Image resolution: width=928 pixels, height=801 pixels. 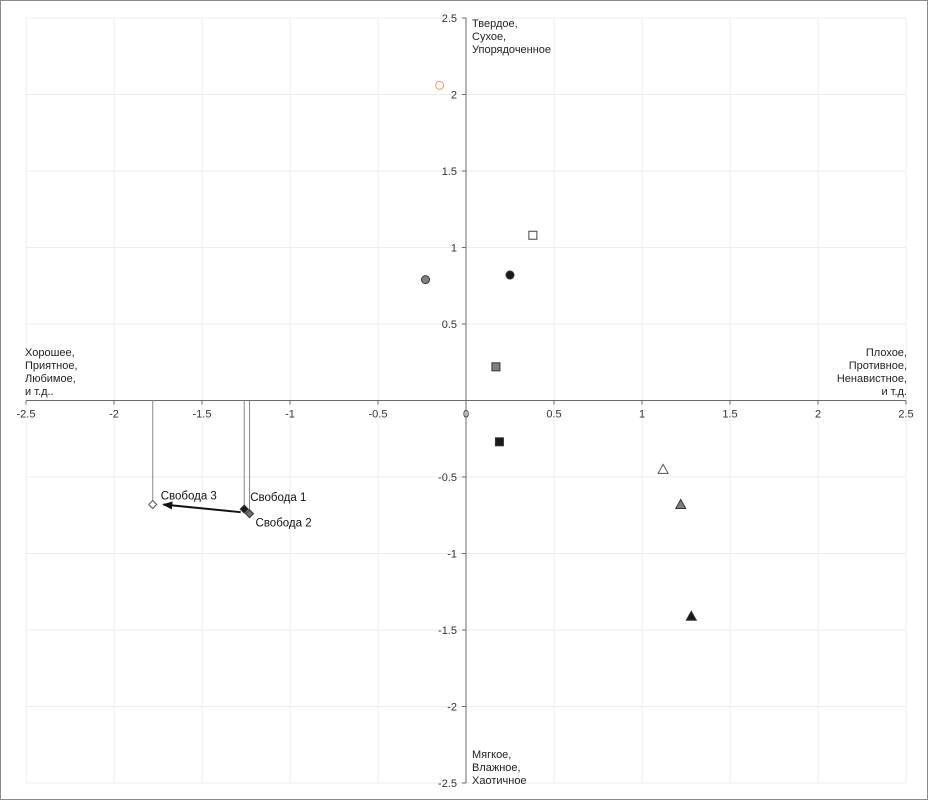 What do you see at coordinates (454, 249) in the screenshot?
I see `y-tick-label: 1` at bounding box center [454, 249].